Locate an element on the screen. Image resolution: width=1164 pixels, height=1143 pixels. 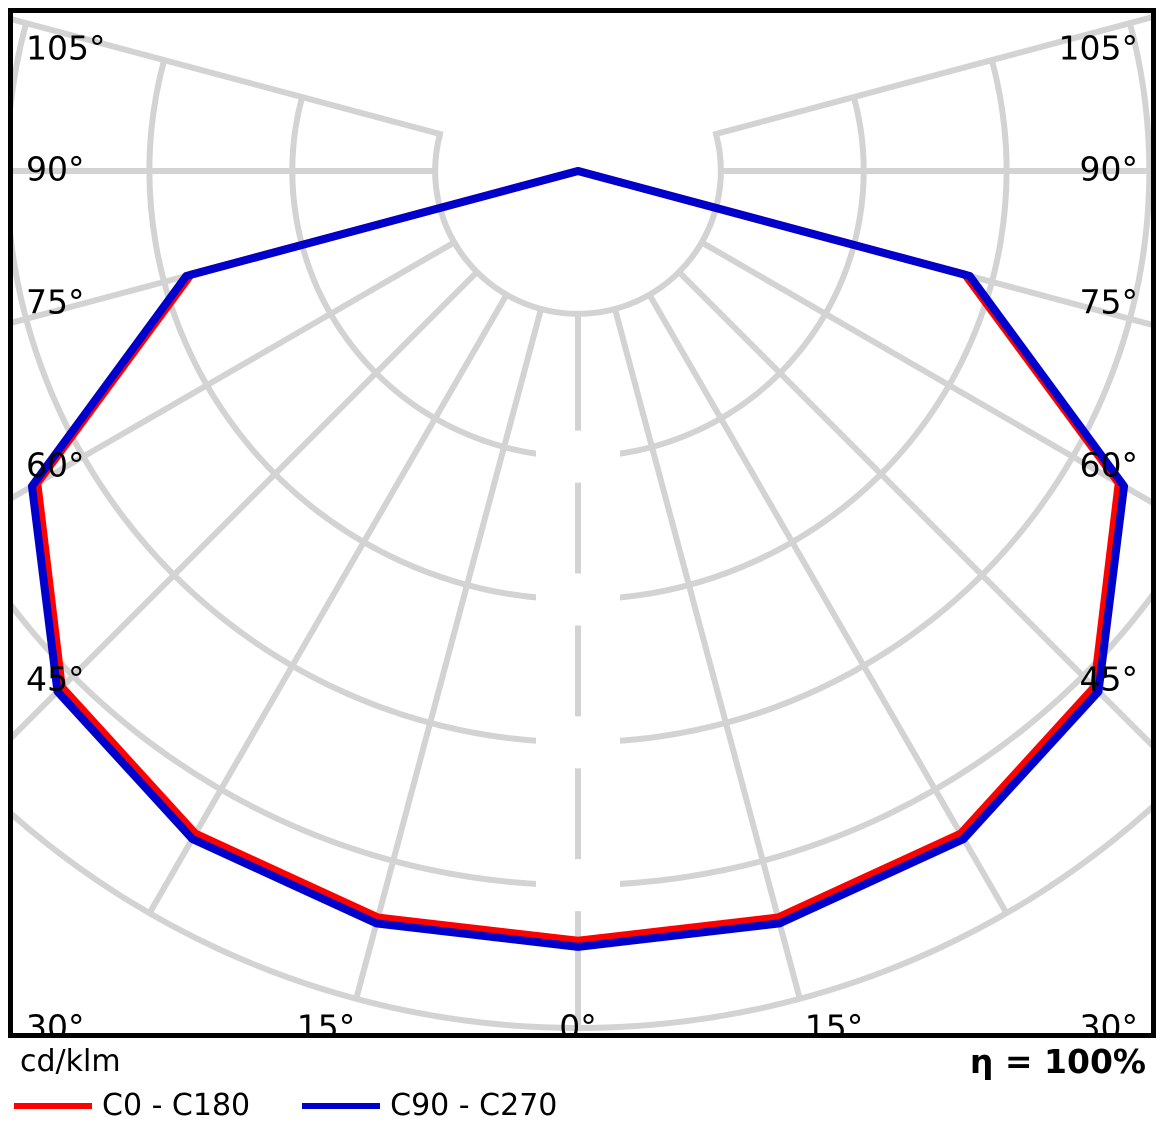
unit-label: cd/klm is located at coordinates (70, 1061).